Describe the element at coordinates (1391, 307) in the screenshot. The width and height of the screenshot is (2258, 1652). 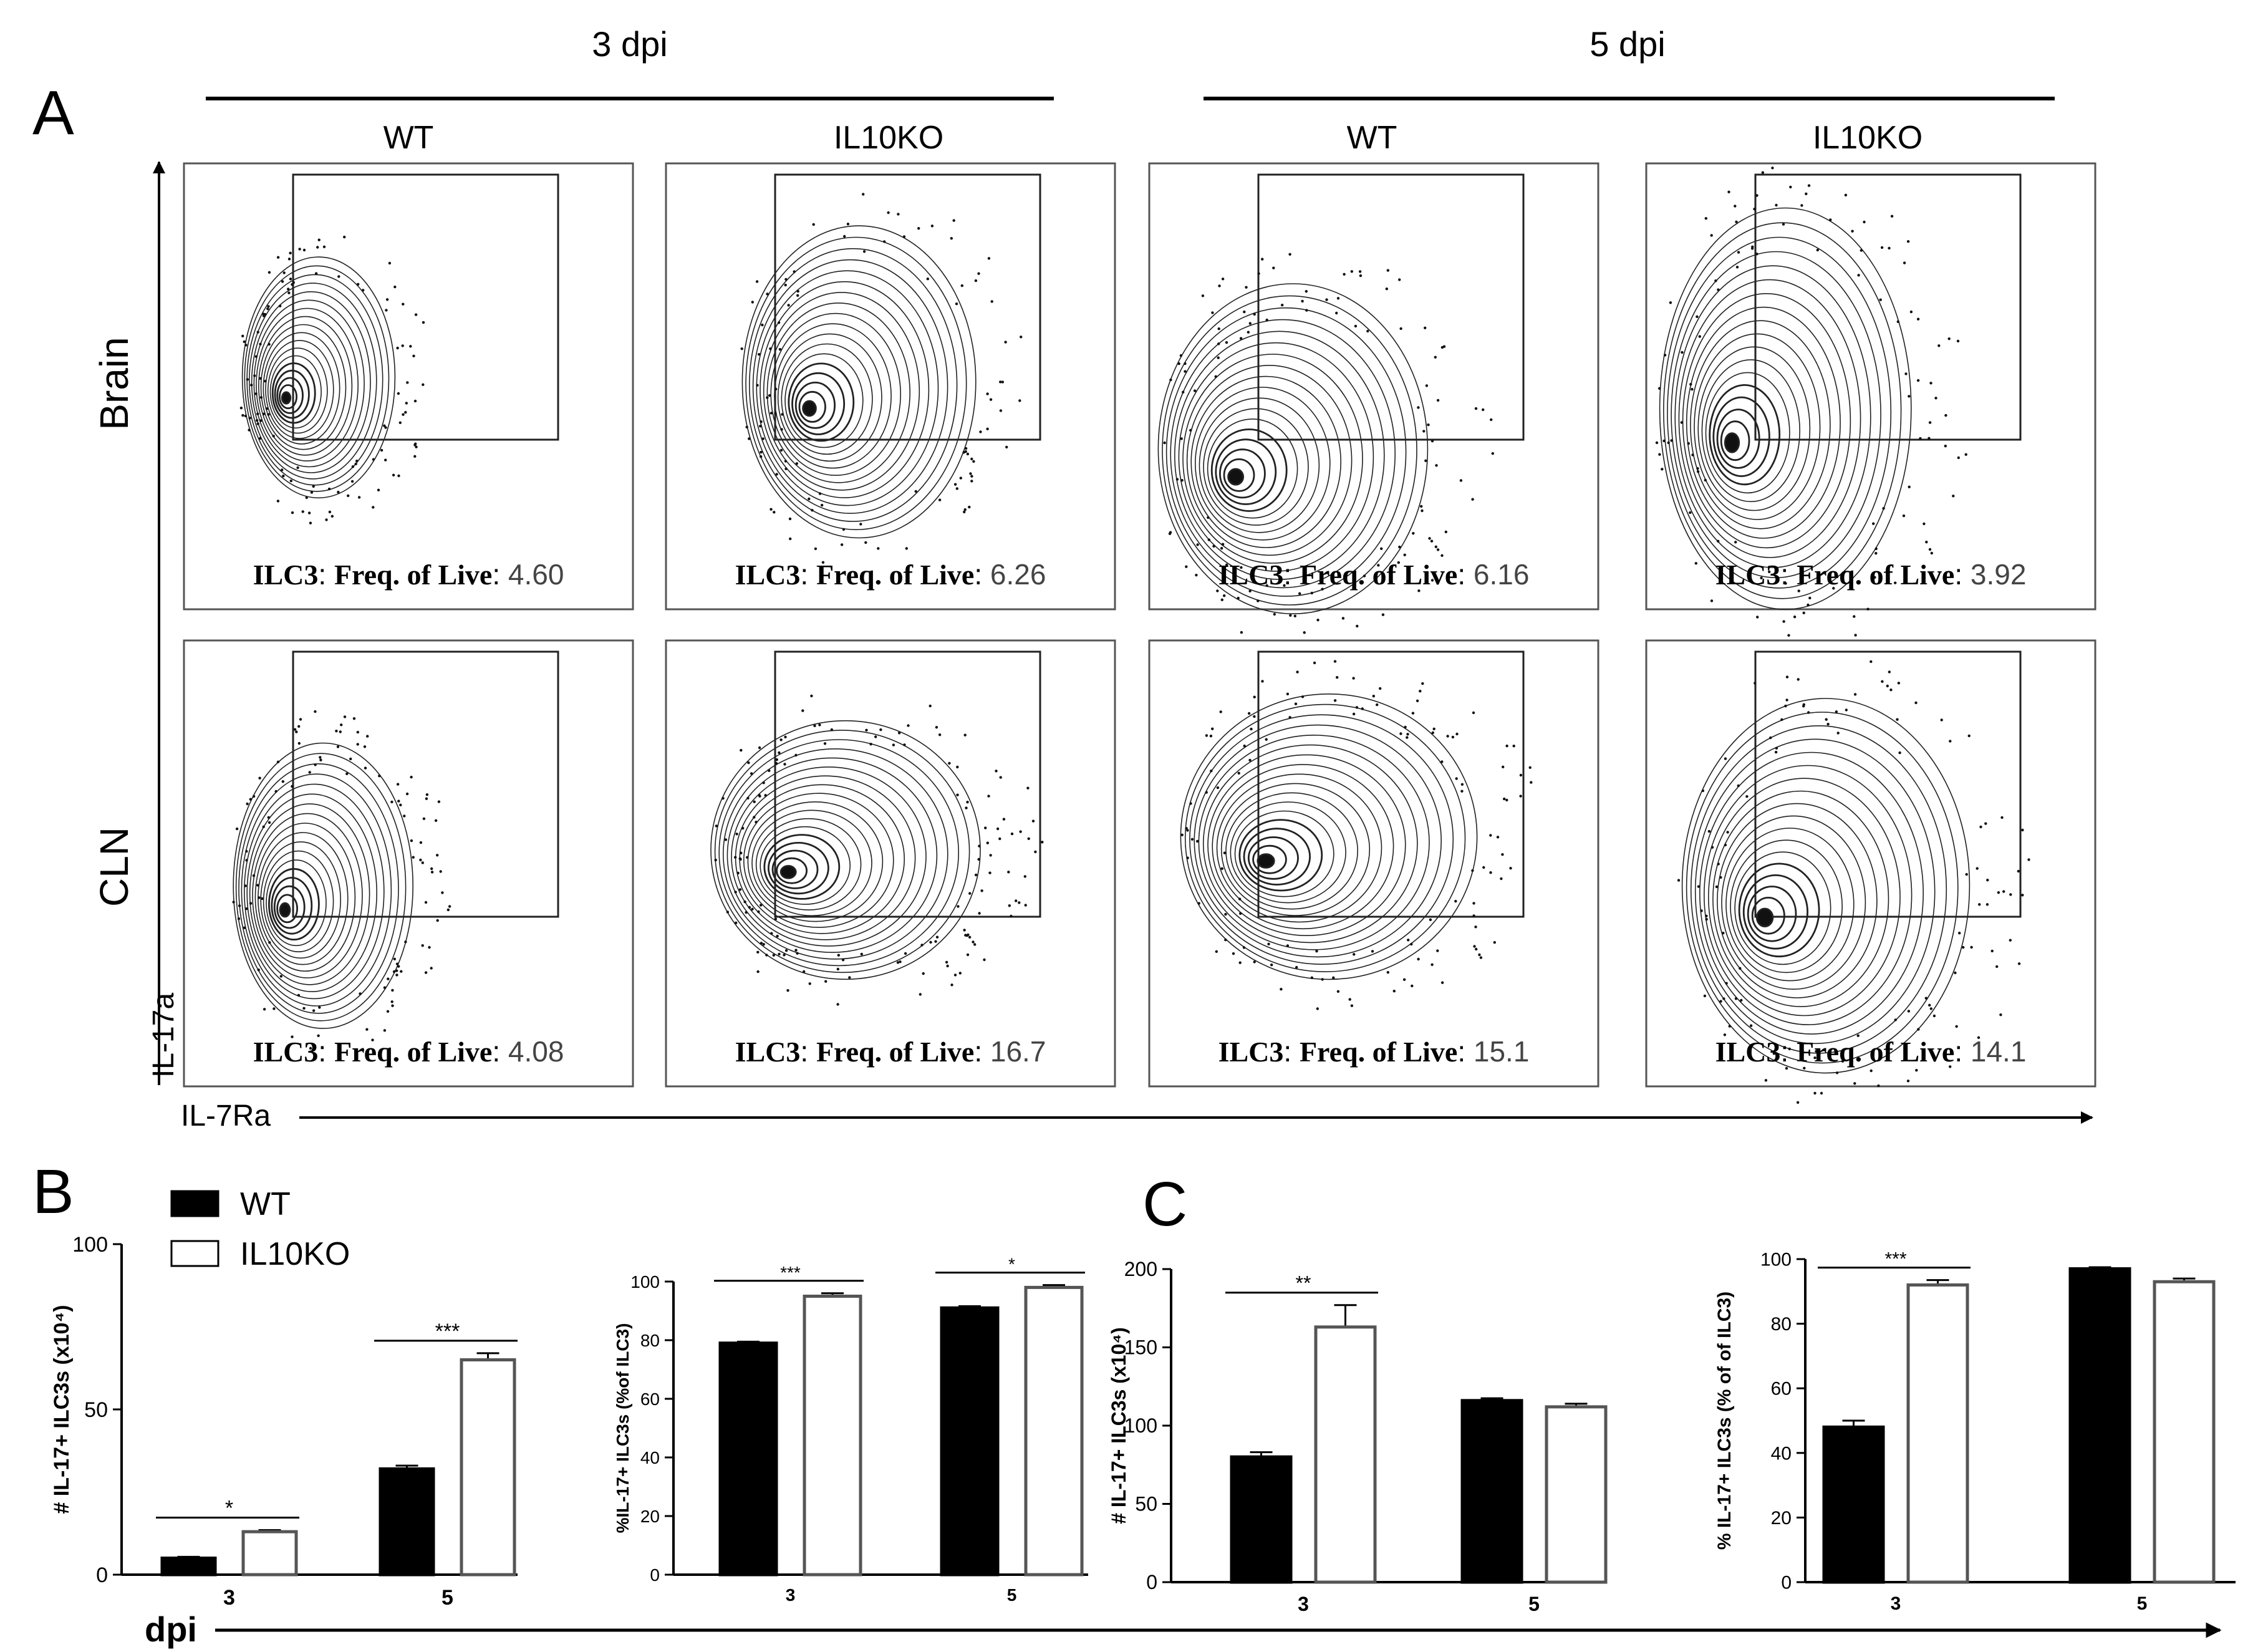
I see `ilc3-gate` at that location.